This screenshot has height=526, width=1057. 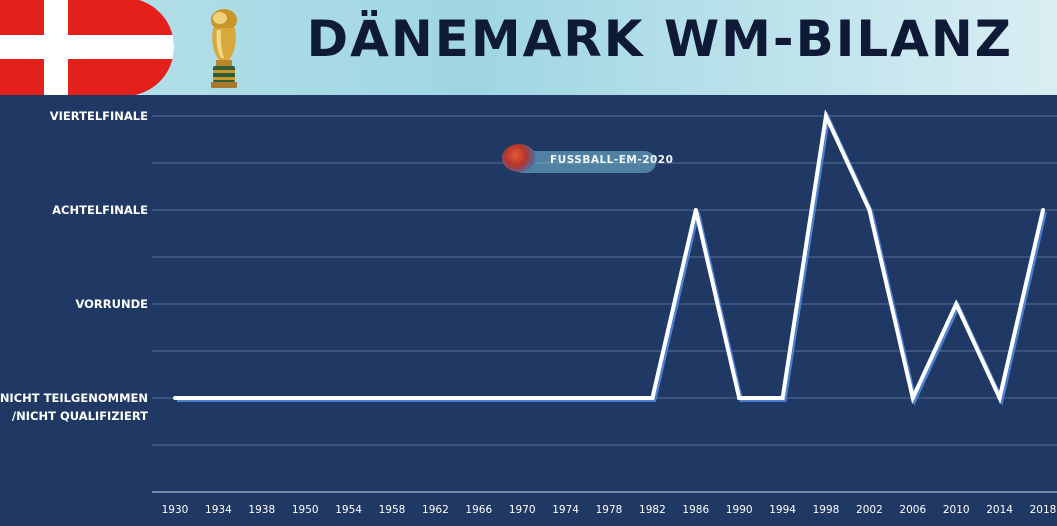 I want to click on x-tick-label: 1938, so click(x=261, y=510).